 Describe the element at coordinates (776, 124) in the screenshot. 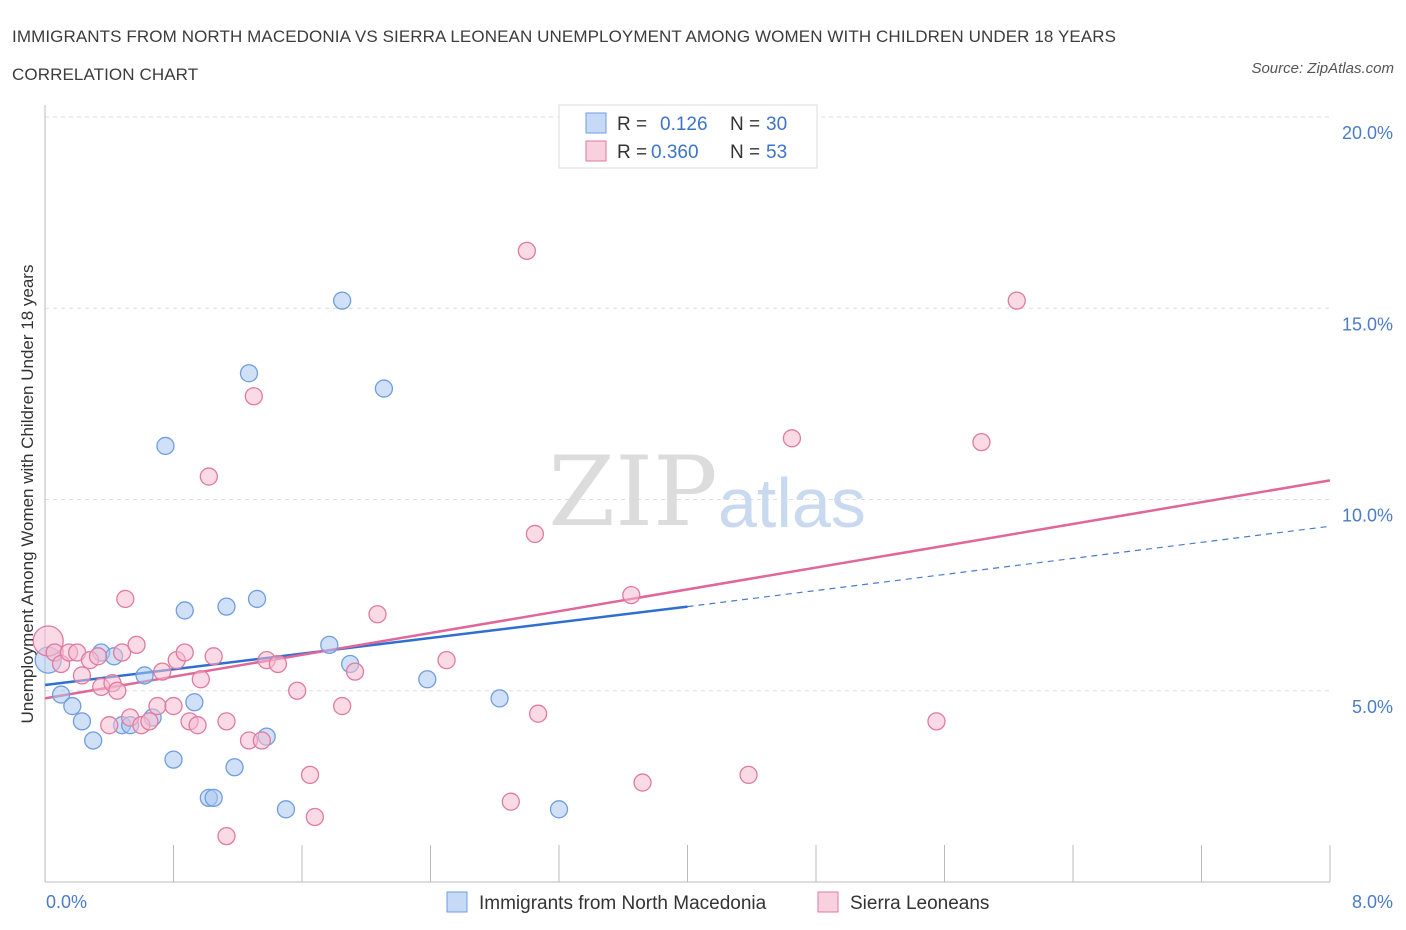

I see `legend-n-value-1: 30` at that location.